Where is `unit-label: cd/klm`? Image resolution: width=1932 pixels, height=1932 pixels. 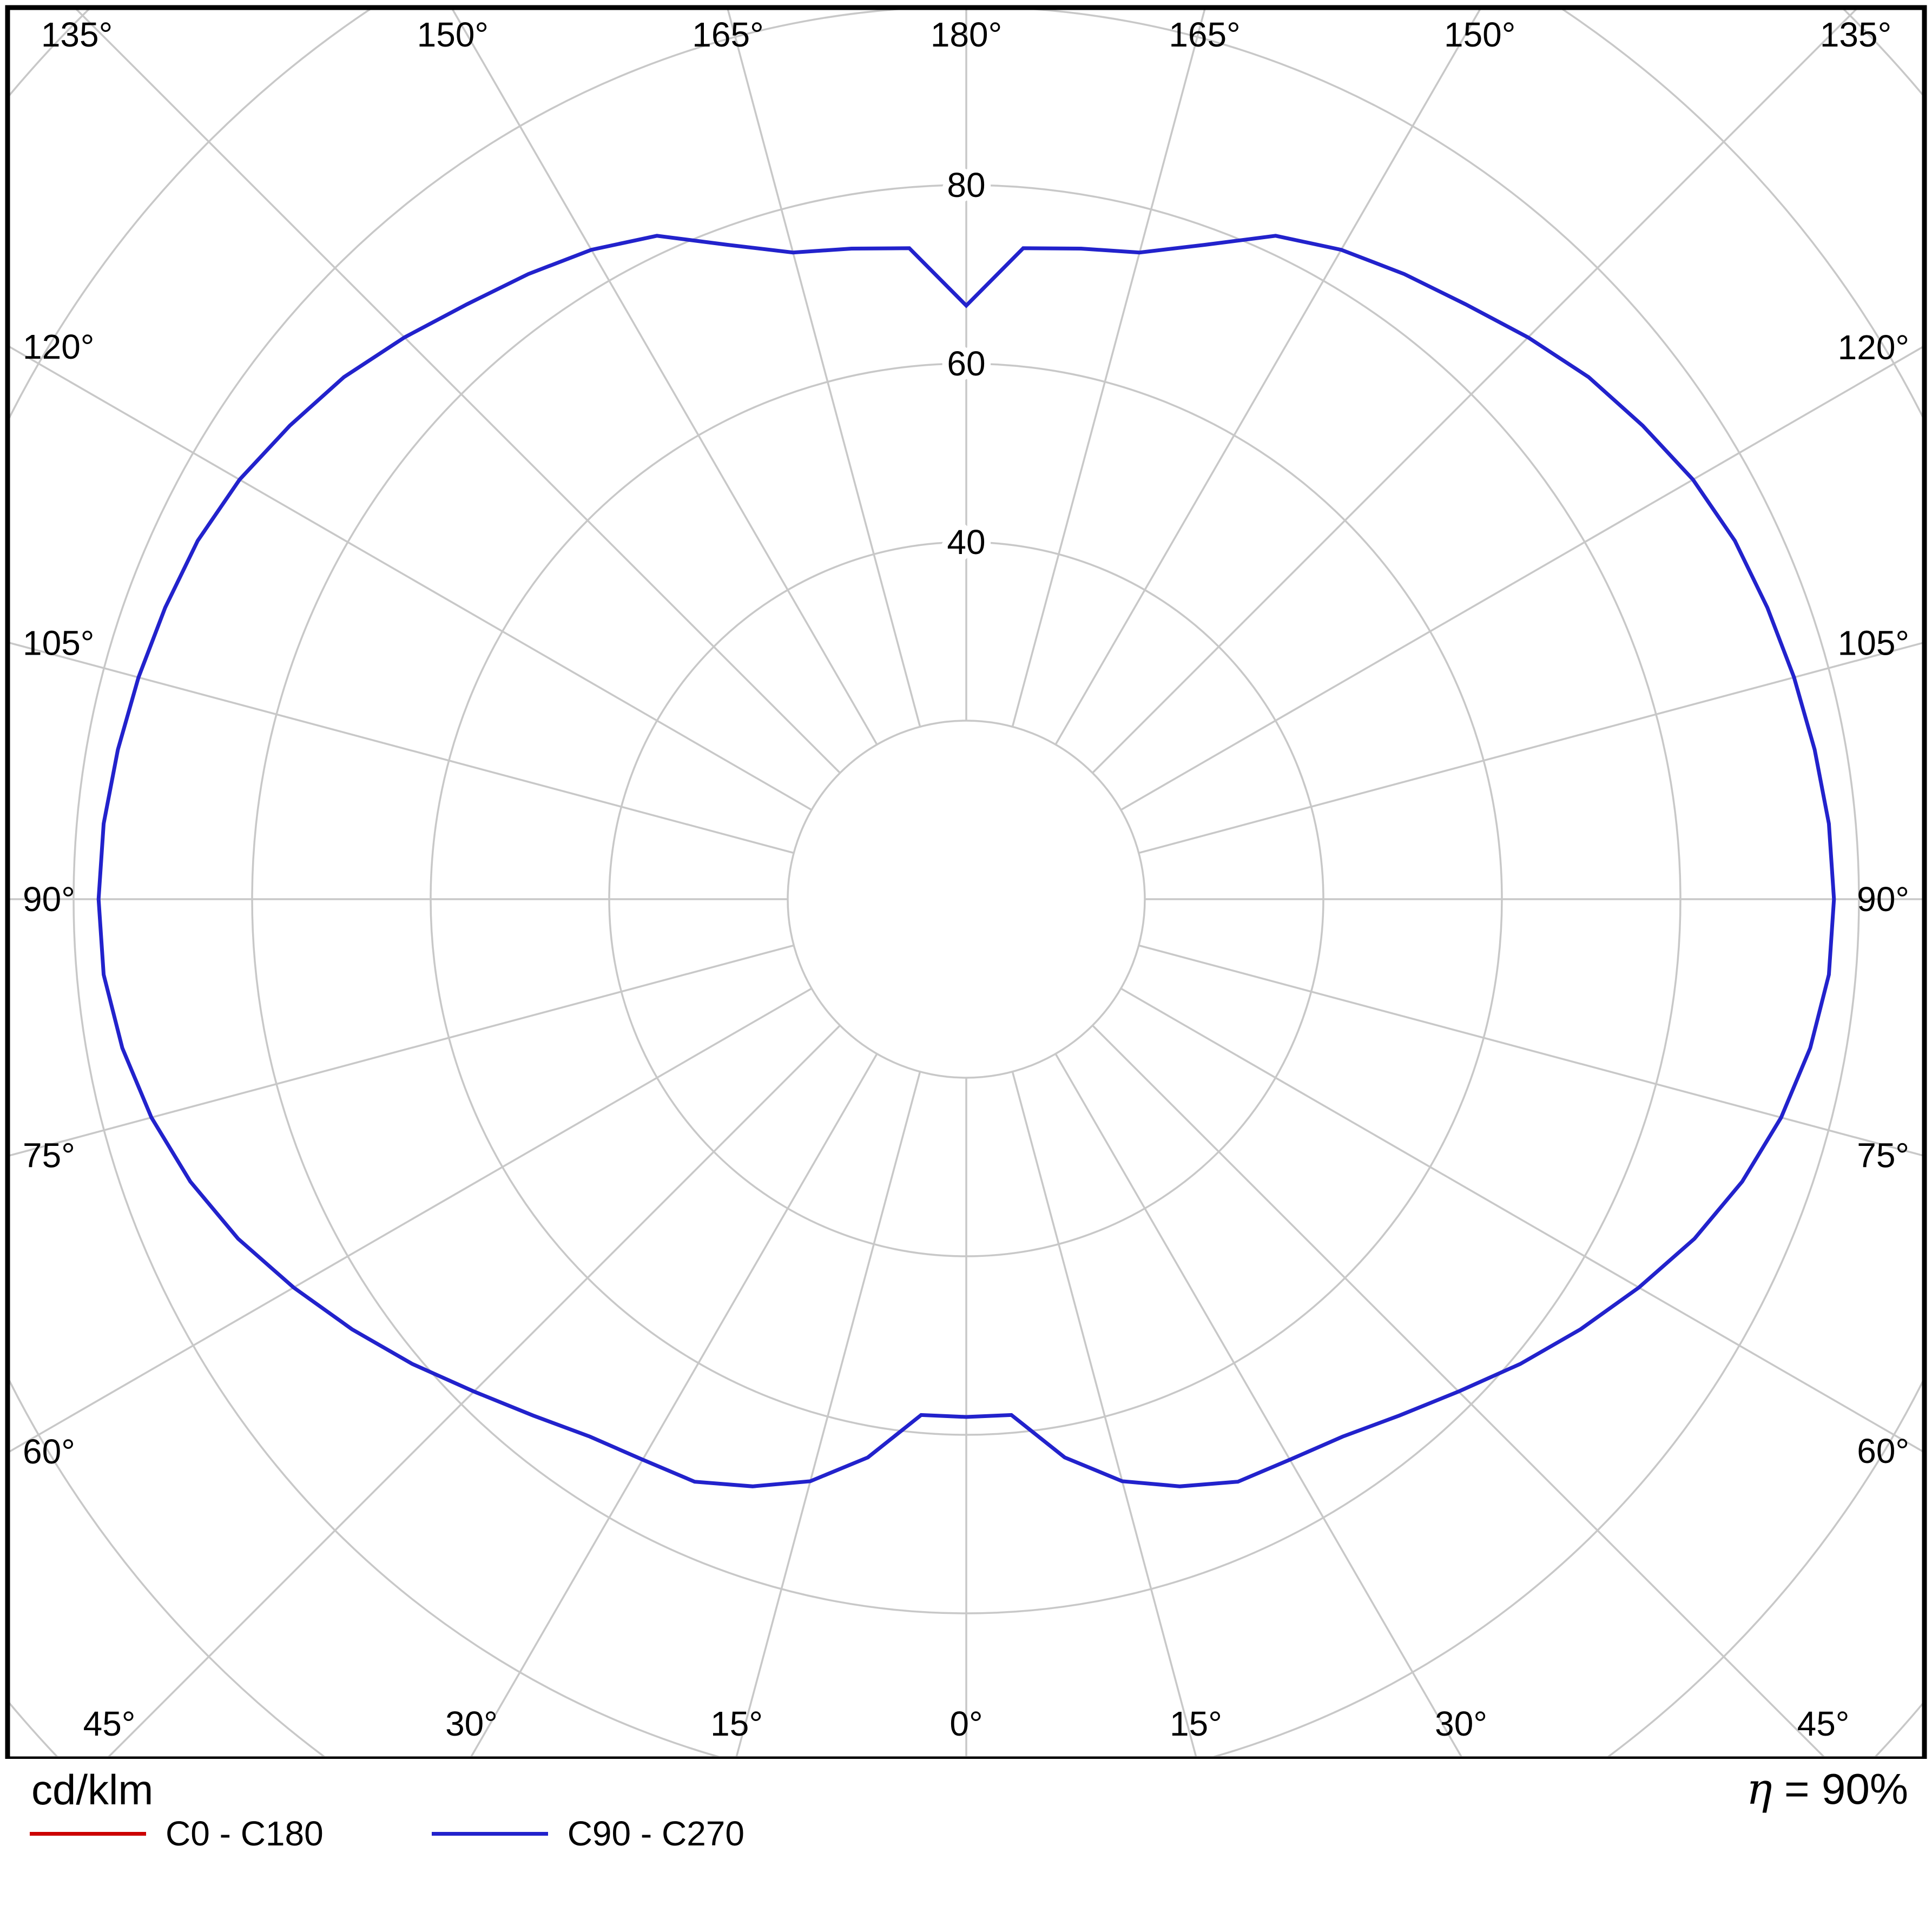
unit-label: cd/klm is located at coordinates (92, 1790).